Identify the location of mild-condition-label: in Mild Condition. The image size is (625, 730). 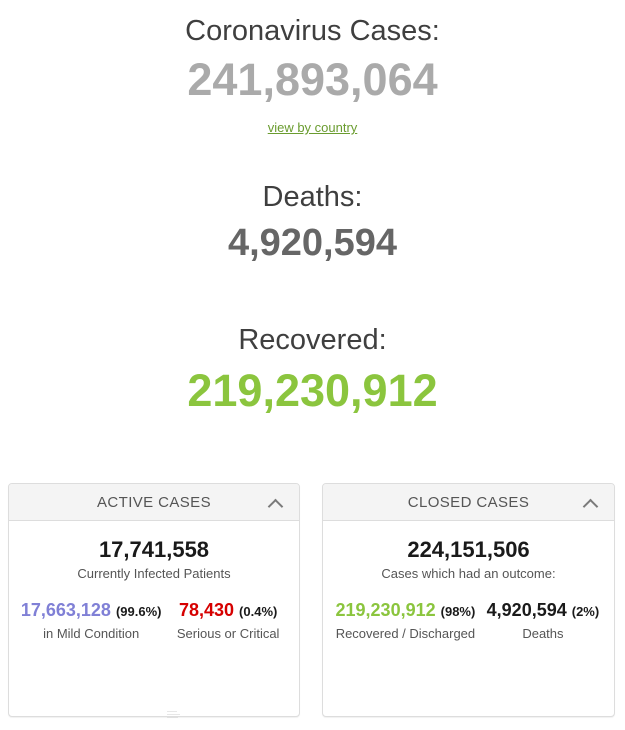
(91, 633).